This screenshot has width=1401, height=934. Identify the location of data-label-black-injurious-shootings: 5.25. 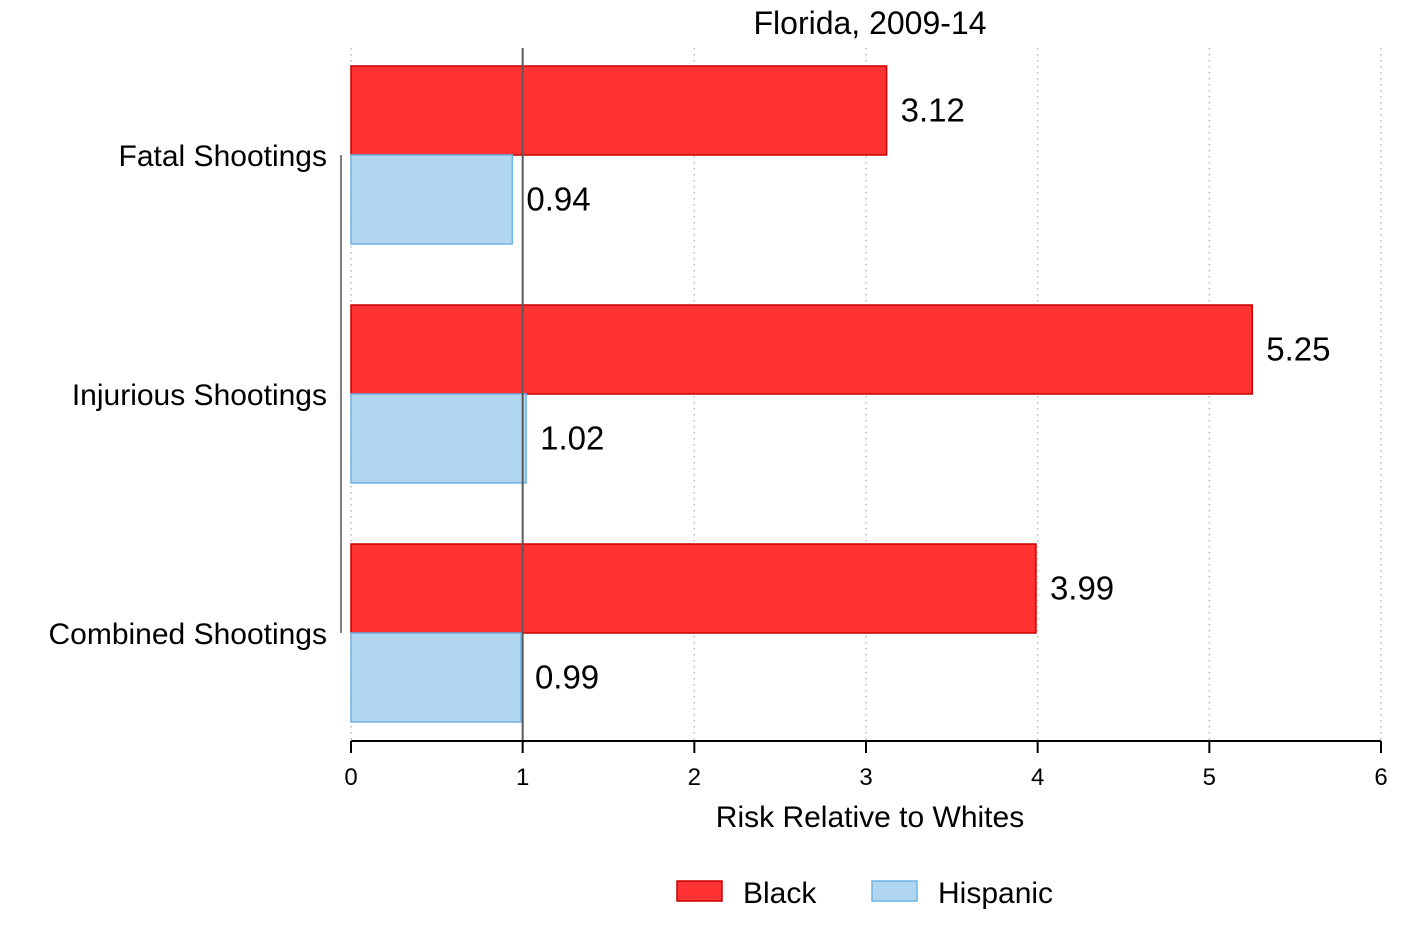
(1298, 349).